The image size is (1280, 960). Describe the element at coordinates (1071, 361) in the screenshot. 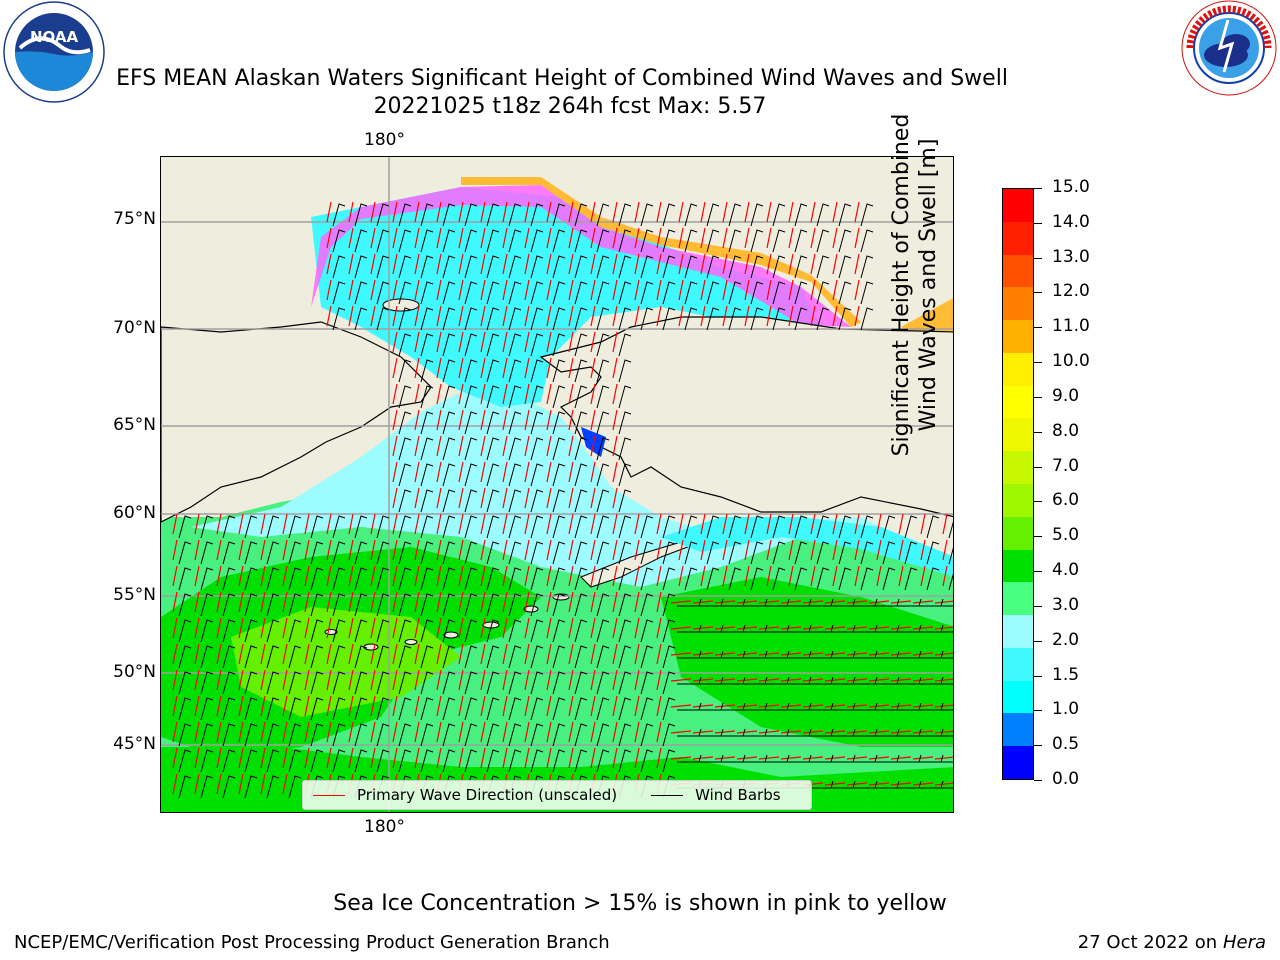

I see `colorbar-tick-label: 10.0` at that location.